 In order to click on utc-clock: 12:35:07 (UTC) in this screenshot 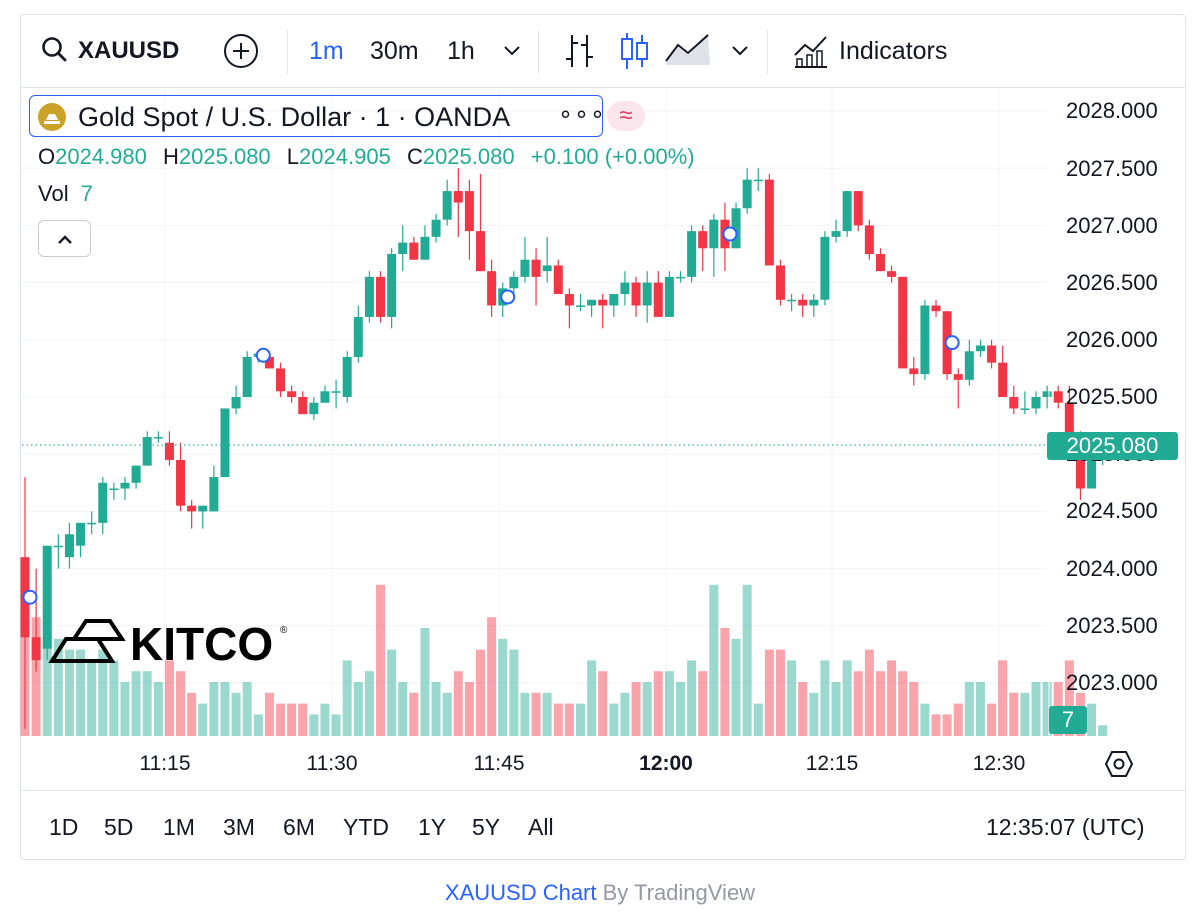, I will do `click(1065, 827)`.